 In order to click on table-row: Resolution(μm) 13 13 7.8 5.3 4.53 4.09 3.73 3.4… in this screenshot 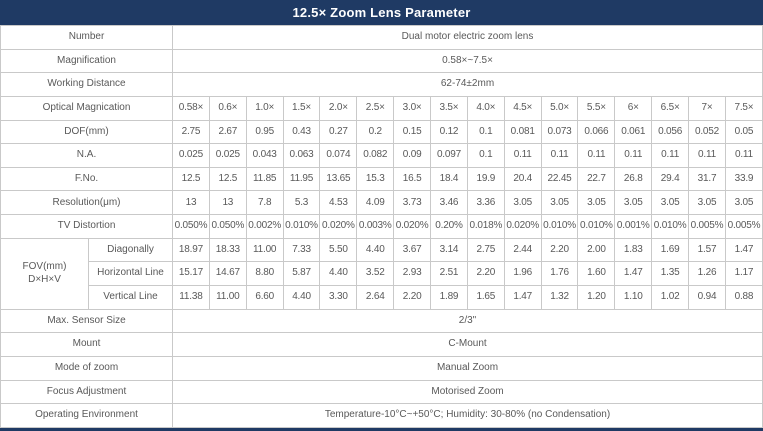, I will do `click(381, 203)`.